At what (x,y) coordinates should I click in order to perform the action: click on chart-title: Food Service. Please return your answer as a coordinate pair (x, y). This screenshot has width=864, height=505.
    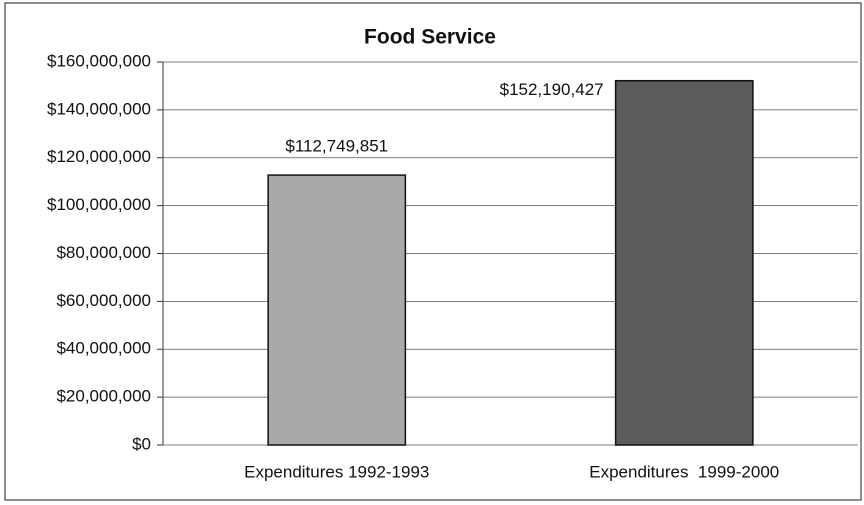
    Looking at the image, I should click on (430, 37).